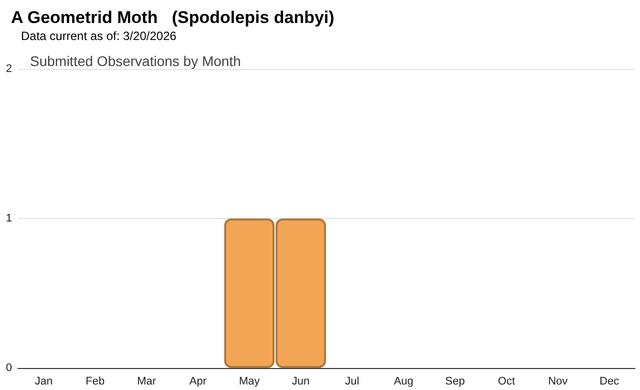  What do you see at coordinates (95, 382) in the screenshot?
I see `x-tick-label: Feb` at bounding box center [95, 382].